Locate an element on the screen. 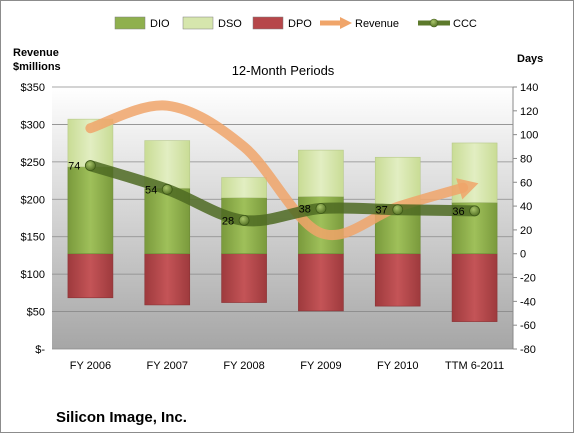 Image resolution: width=574 pixels, height=433 pixels. left-axis-tick-label: $350 is located at coordinates (33, 88).